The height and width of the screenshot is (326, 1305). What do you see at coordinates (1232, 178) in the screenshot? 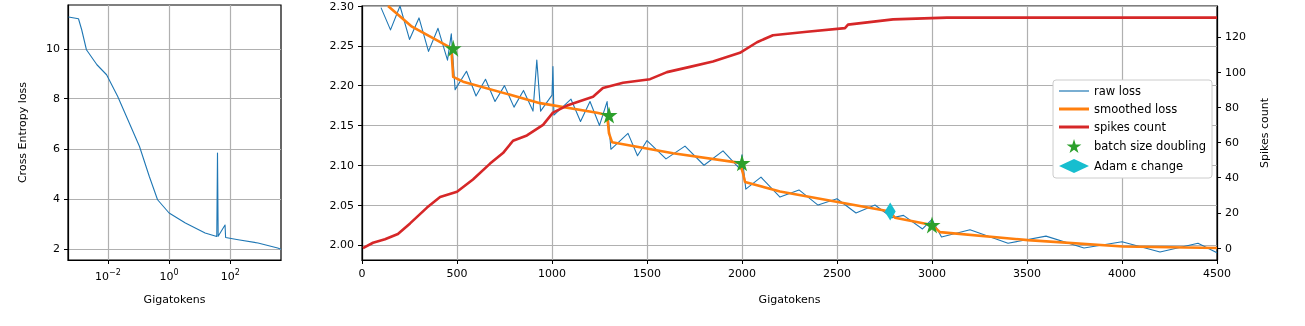
I see `y2-tick-label: 40` at bounding box center [1232, 178].